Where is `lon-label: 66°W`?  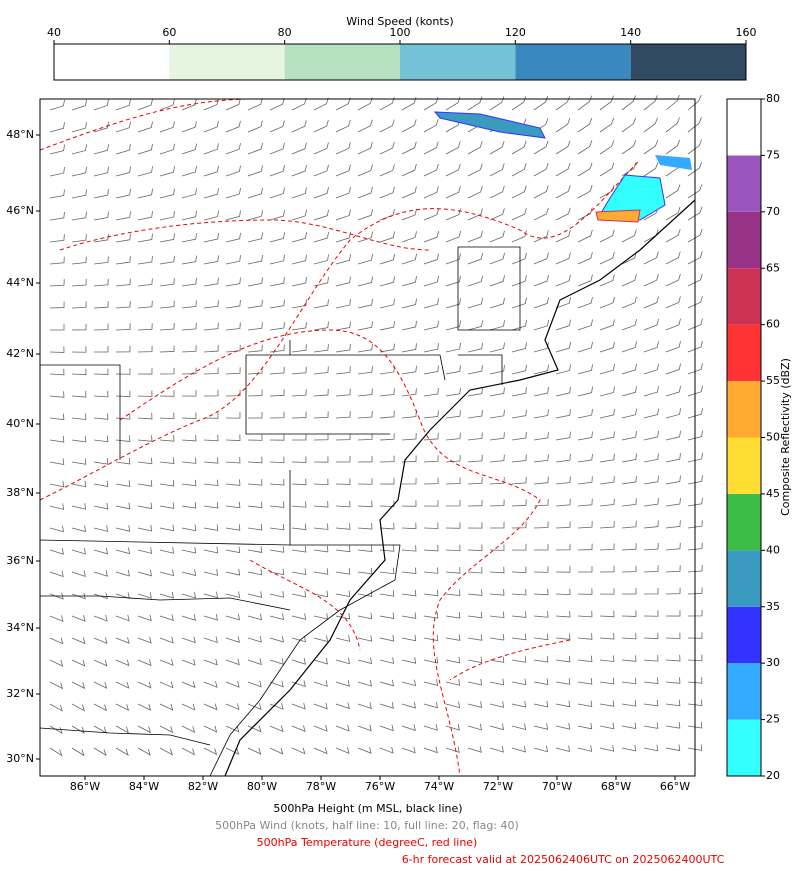 lon-label: 66°W is located at coordinates (675, 786).